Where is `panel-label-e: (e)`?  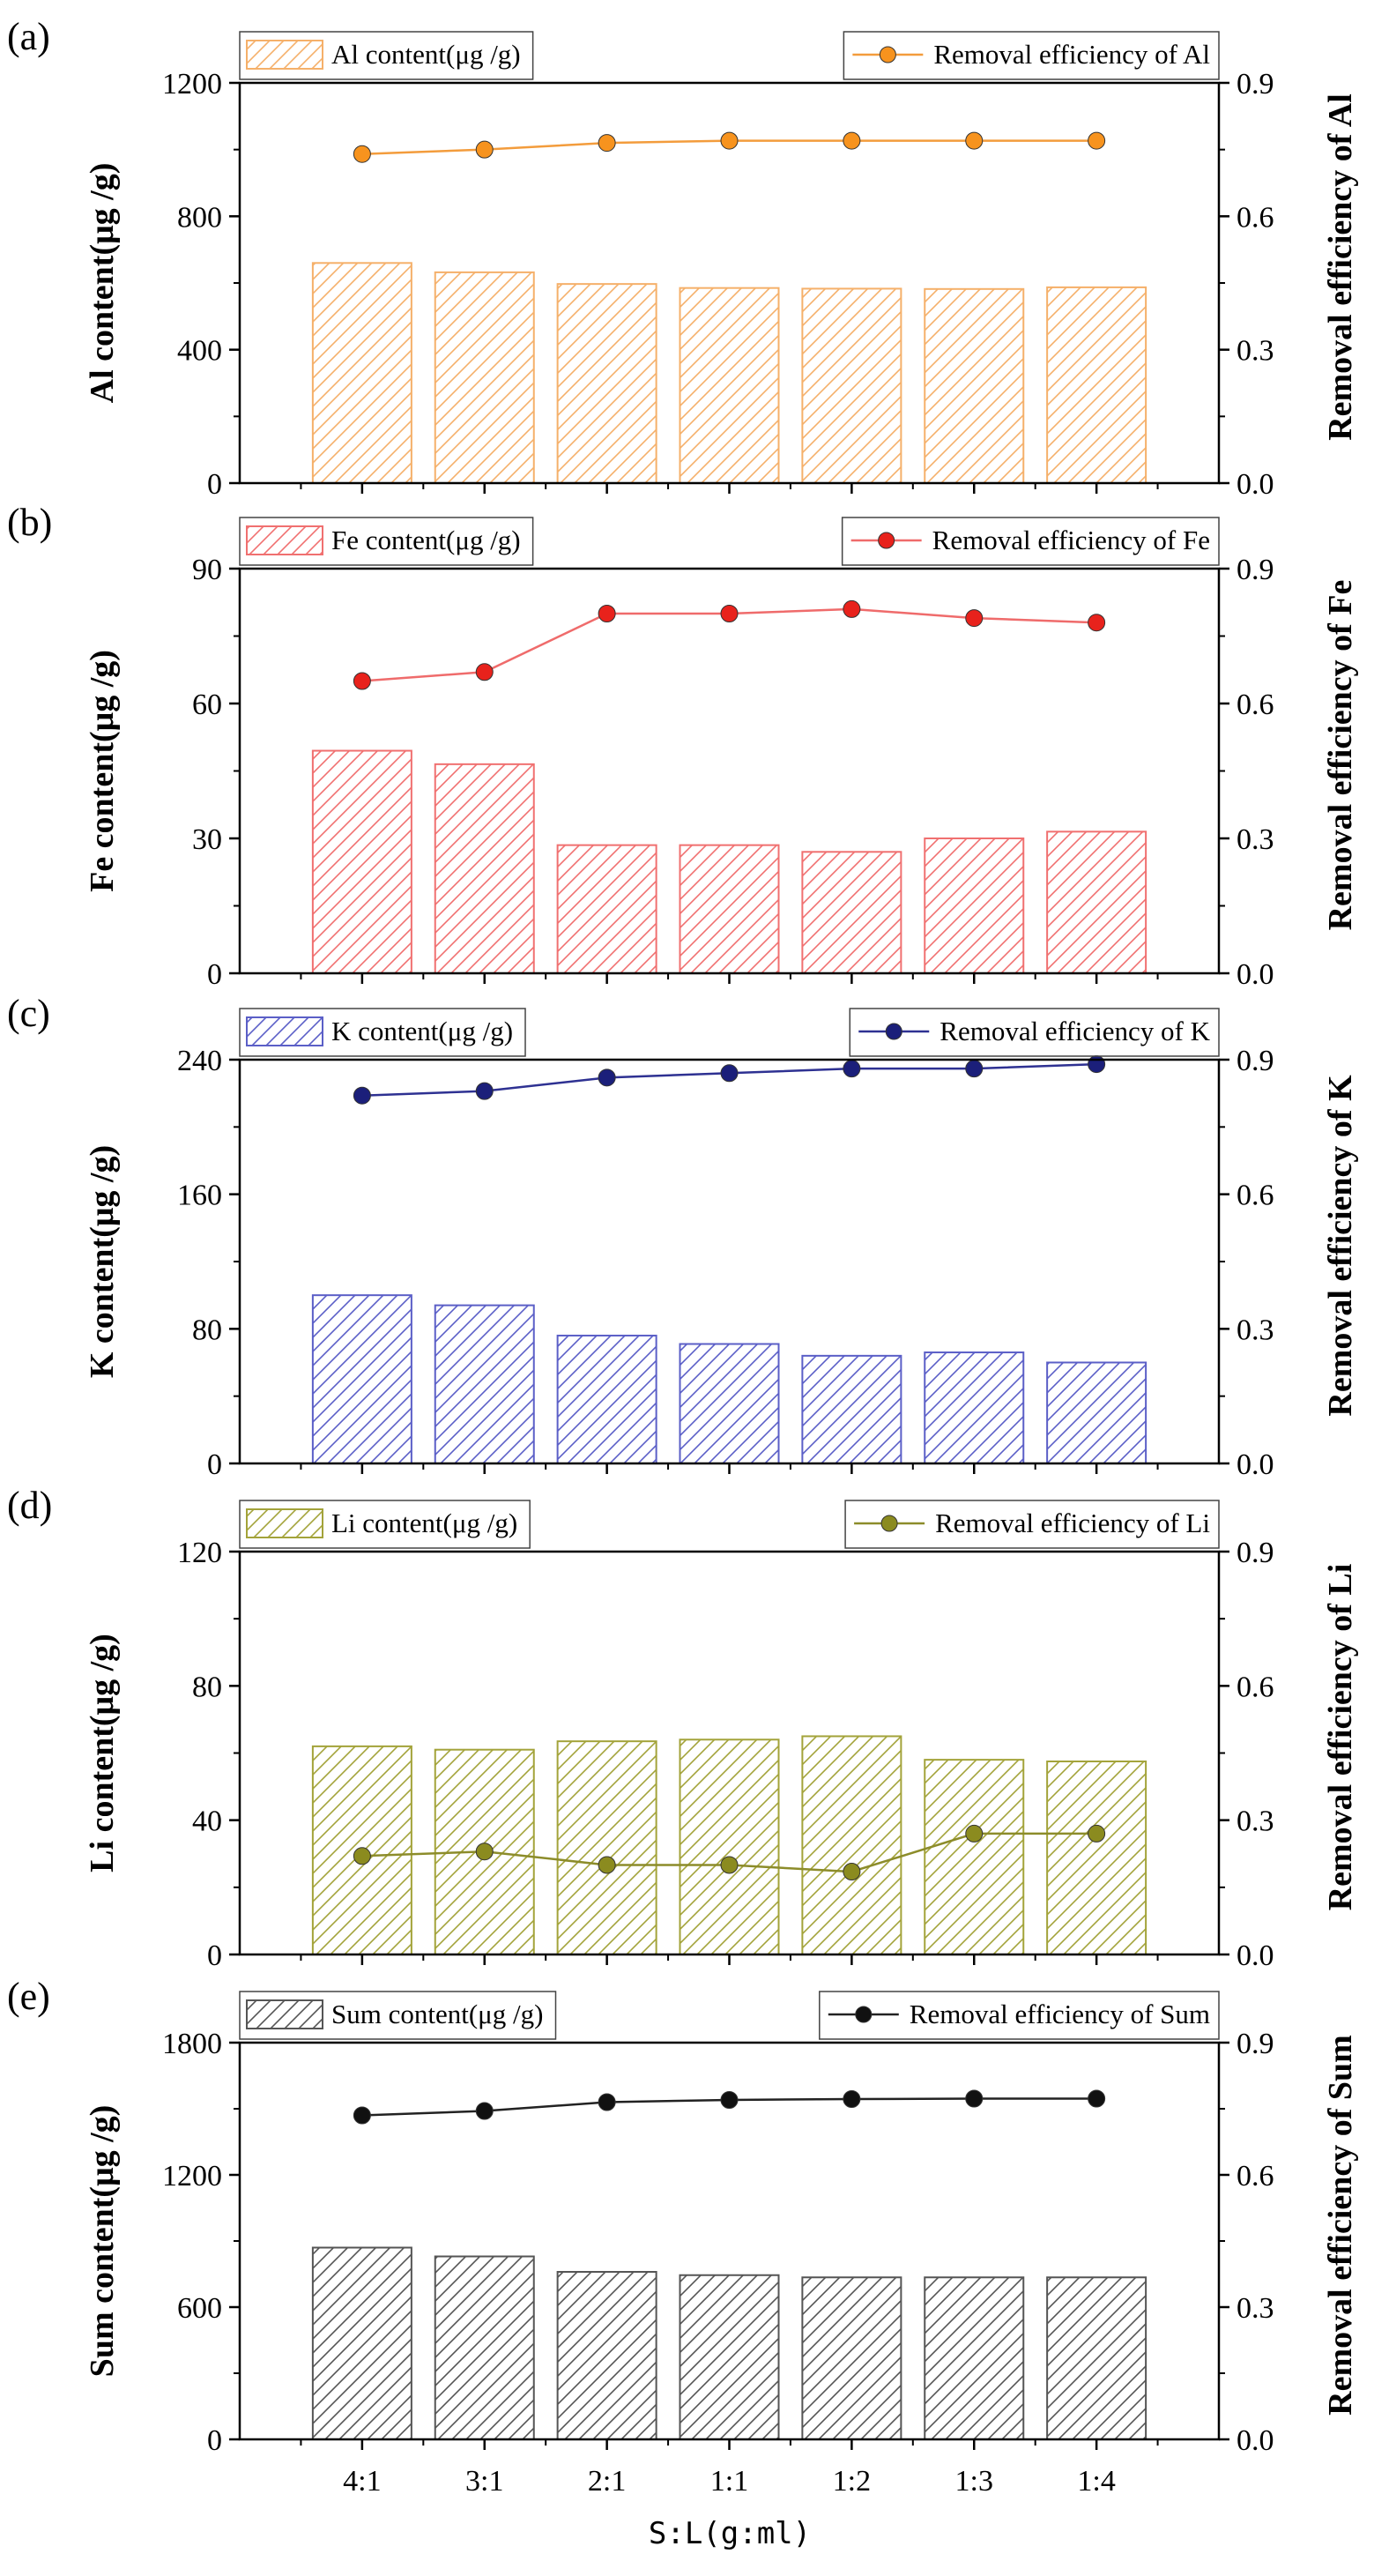 panel-label-e: (e) is located at coordinates (29, 1996).